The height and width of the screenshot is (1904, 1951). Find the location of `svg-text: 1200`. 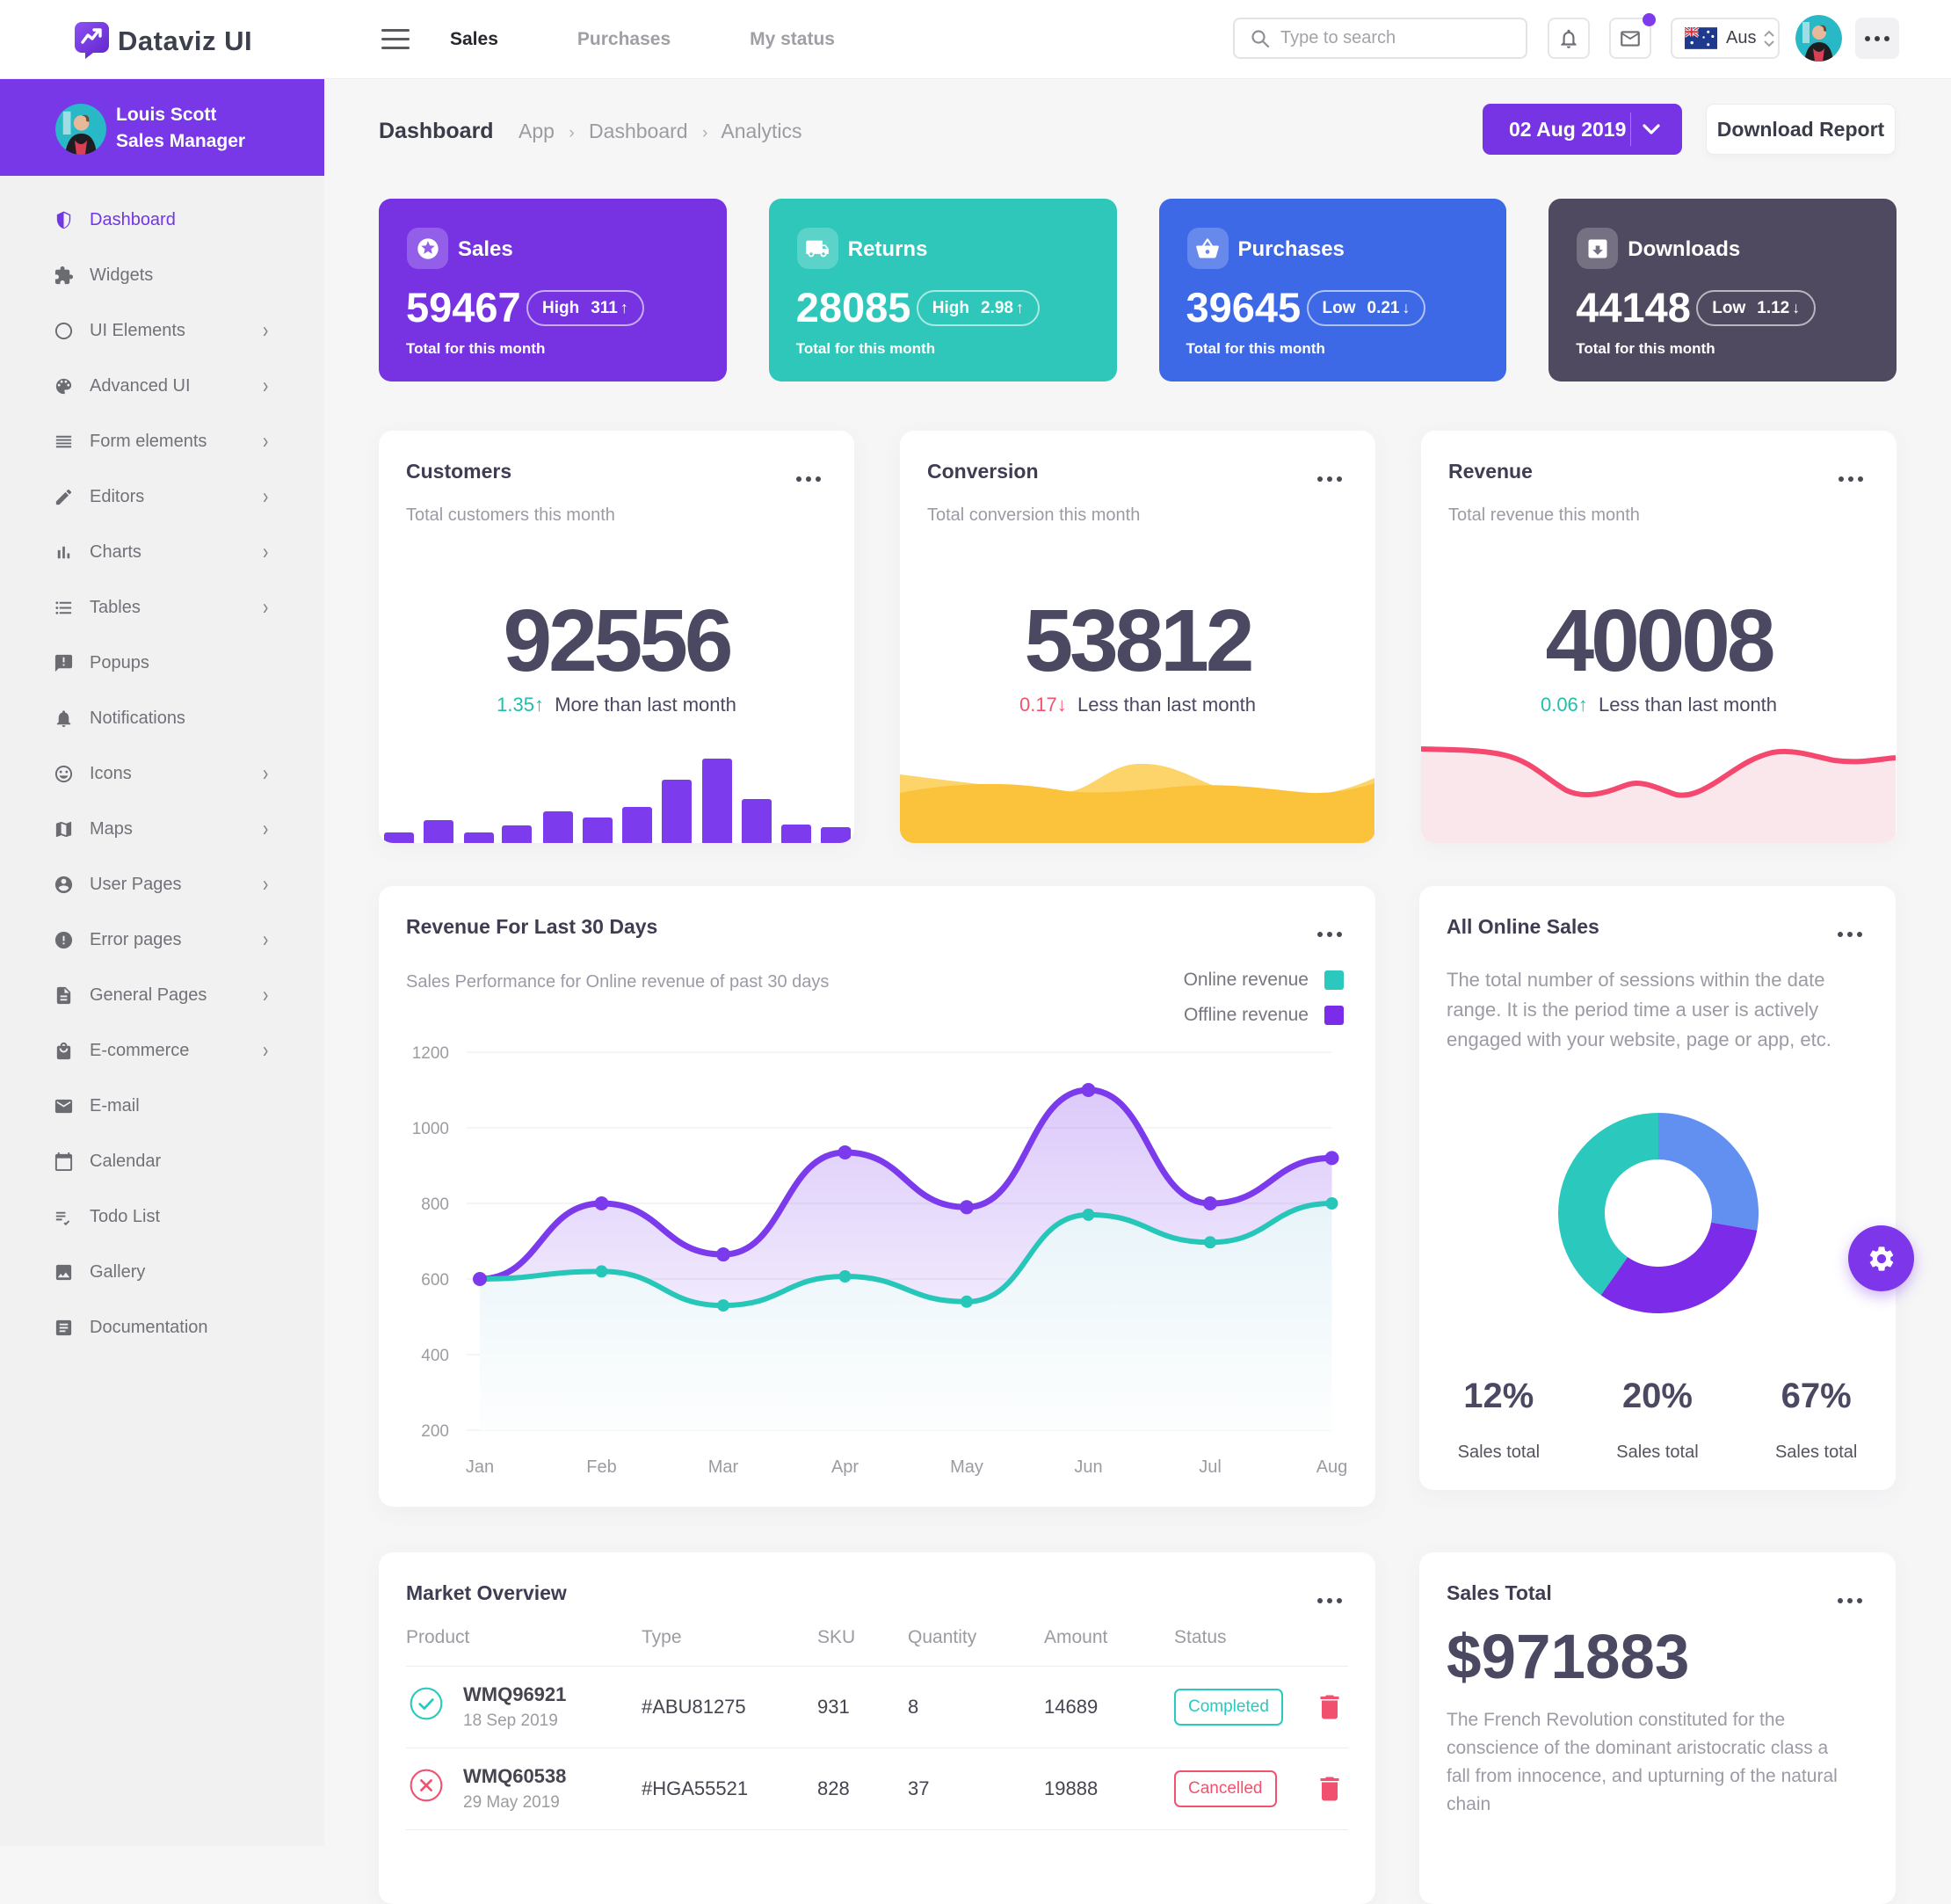

svg-text: 1200 is located at coordinates (430, 1053).